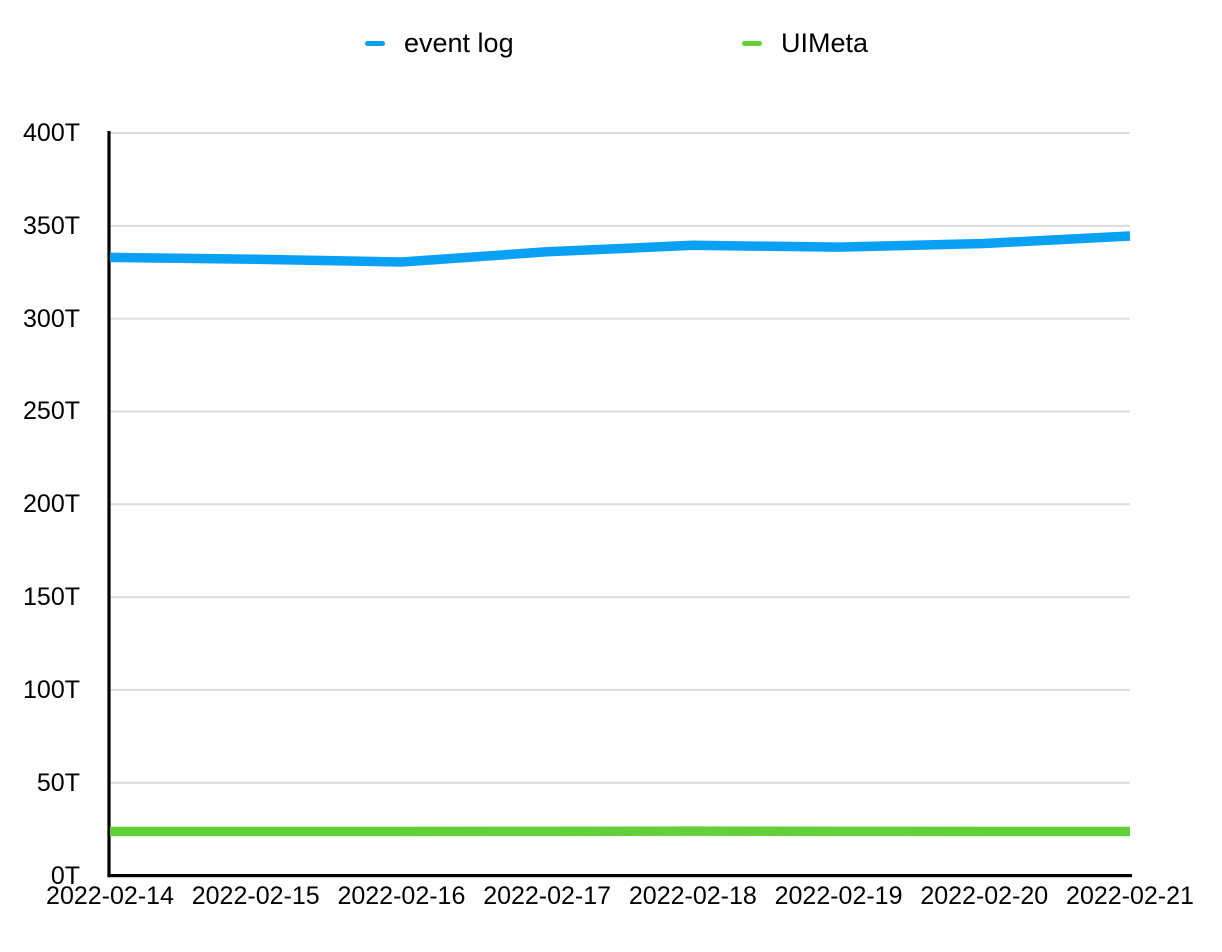  I want to click on y-tick-label: 400T, so click(51, 133).